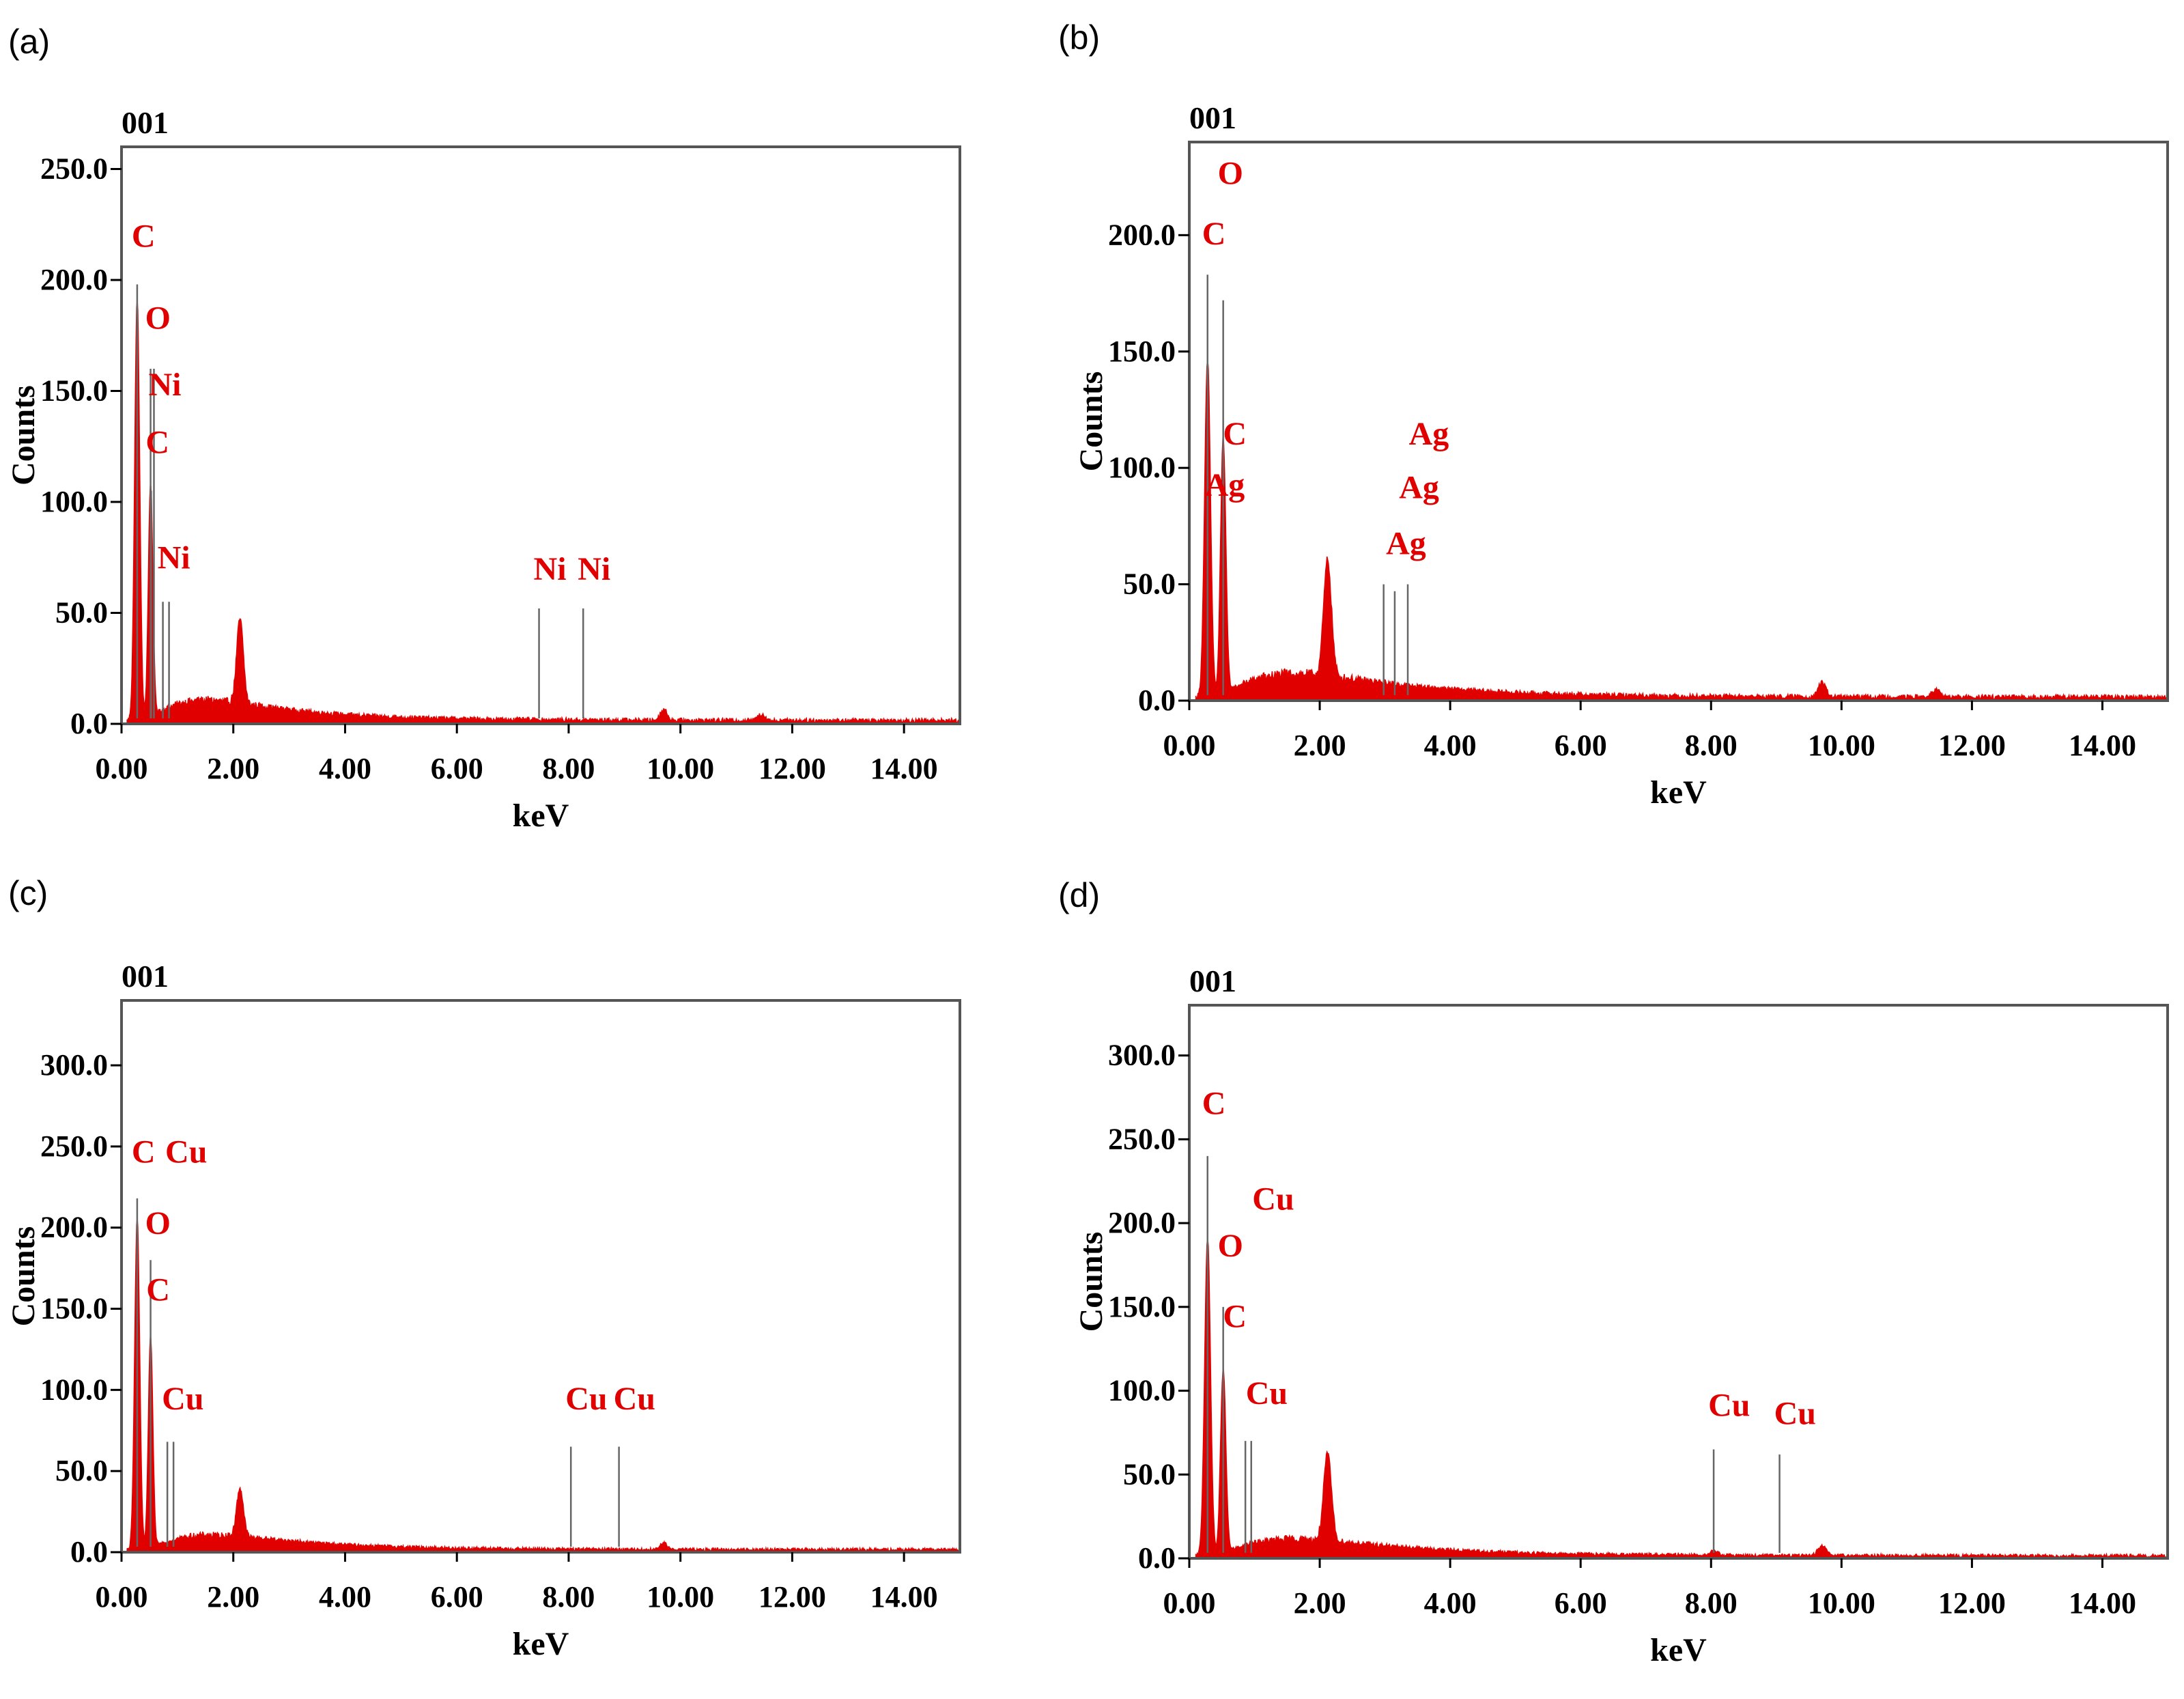 This screenshot has height=1699, width=2184. What do you see at coordinates (1079, 895) in the screenshot?
I see `panel-label: (d)` at bounding box center [1079, 895].